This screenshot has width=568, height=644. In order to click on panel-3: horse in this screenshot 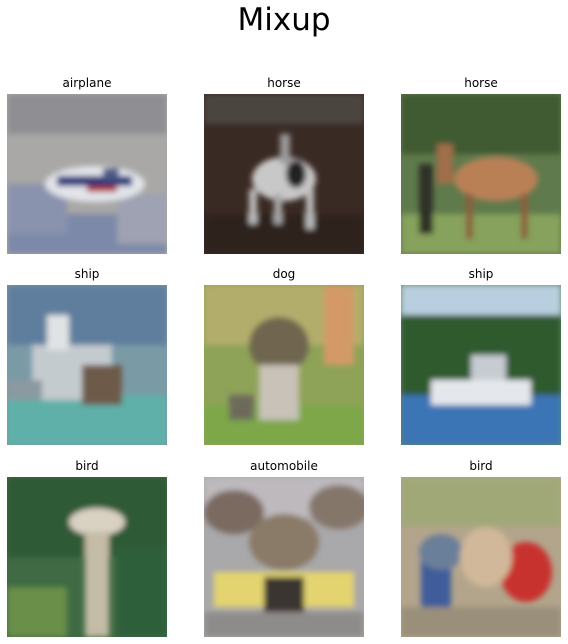, I will do `click(481, 165)`.